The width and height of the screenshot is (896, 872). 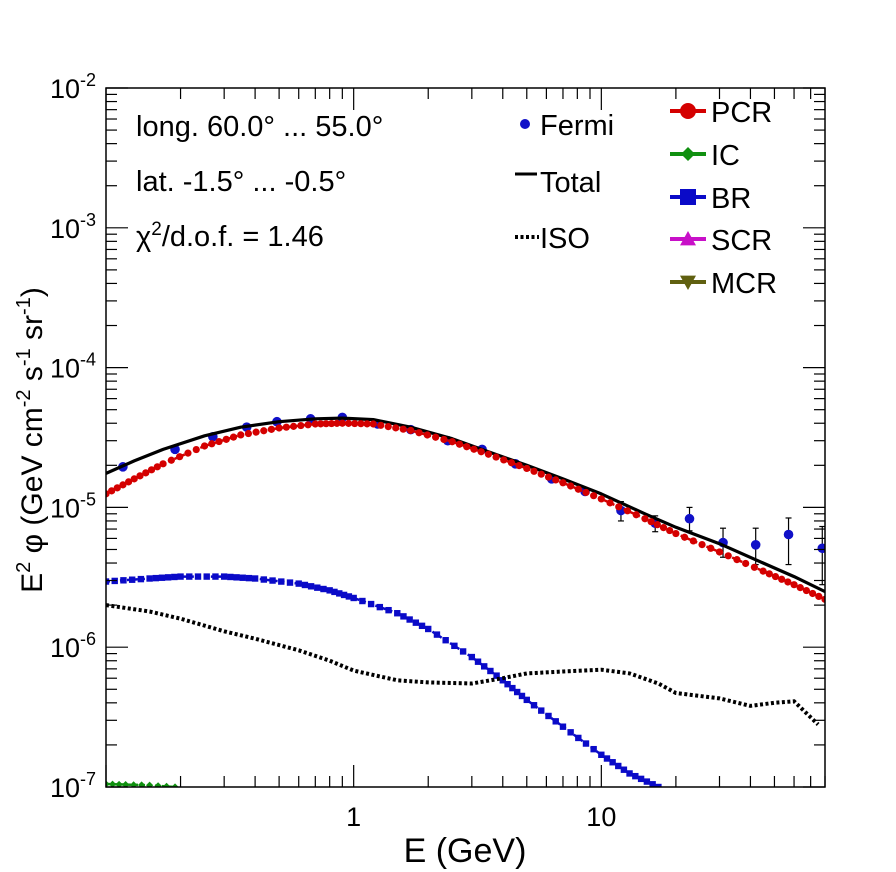 What do you see at coordinates (689, 518) in the screenshot?
I see `fermi-point` at bounding box center [689, 518].